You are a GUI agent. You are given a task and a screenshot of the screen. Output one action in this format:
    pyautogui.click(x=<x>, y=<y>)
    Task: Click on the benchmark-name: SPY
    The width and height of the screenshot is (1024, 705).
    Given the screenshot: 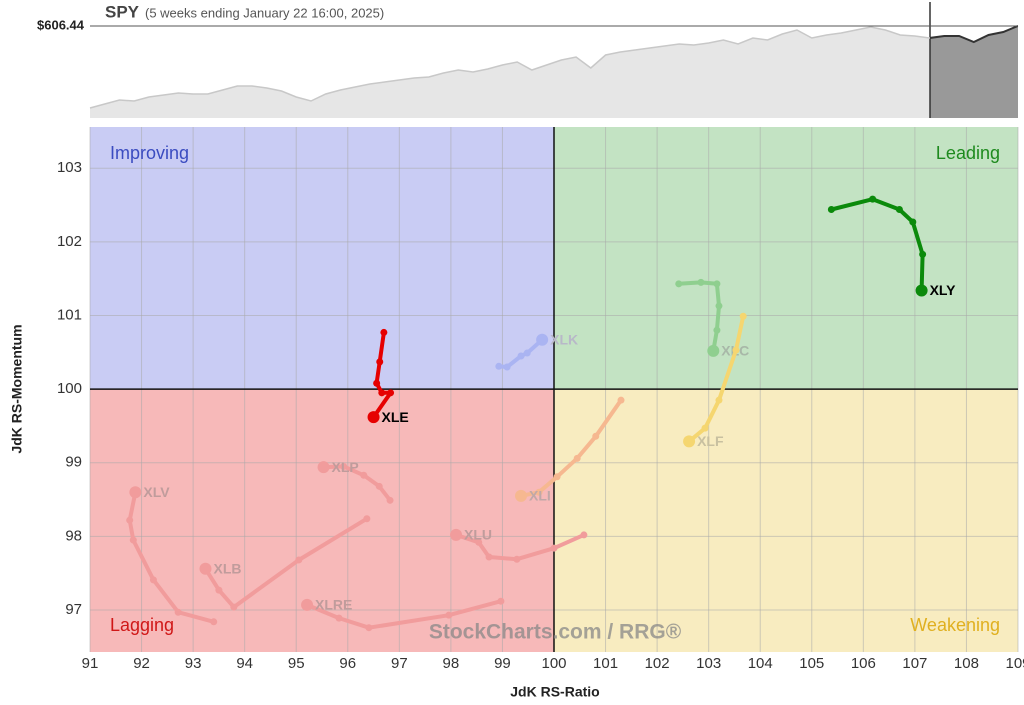 What is the action you would take?
    pyautogui.click(x=122, y=11)
    